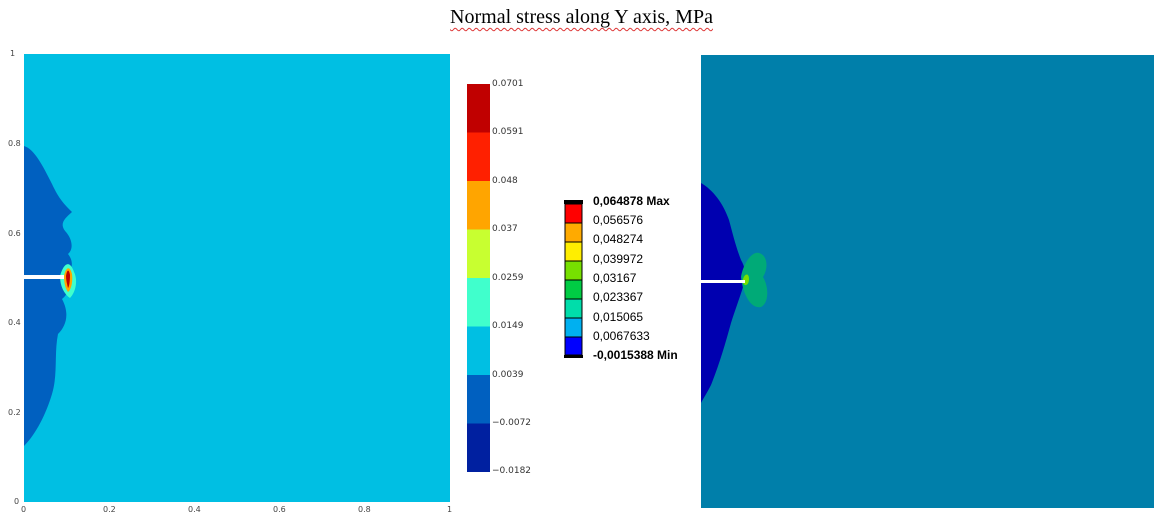 Image resolution: width=1163 pixels, height=517 pixels. What do you see at coordinates (618, 317) in the screenshot?
I see `legend-label: 0,015065` at bounding box center [618, 317].